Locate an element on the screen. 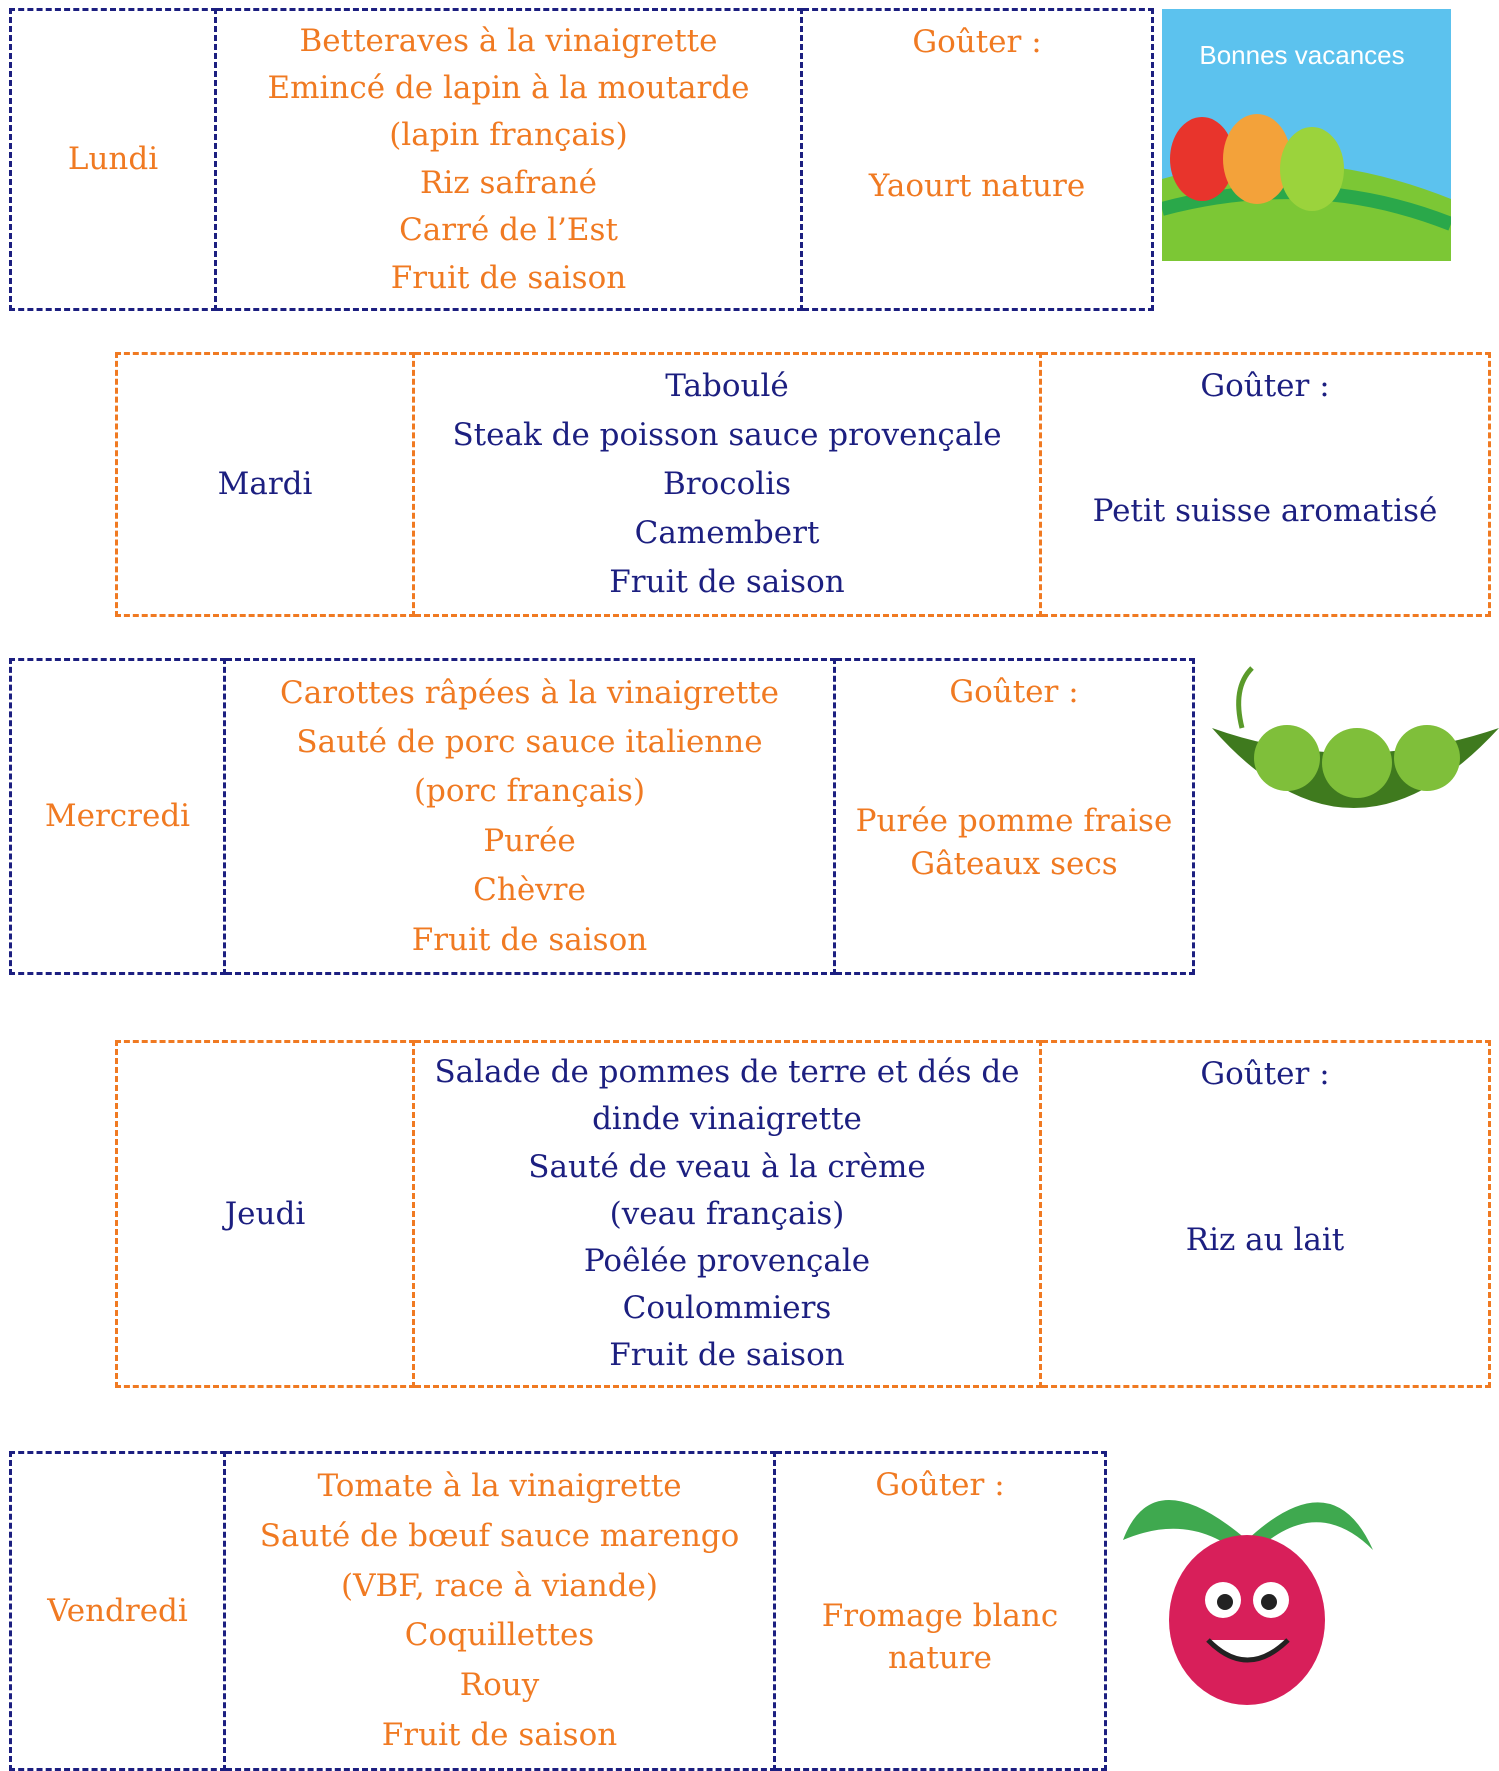 This screenshot has width=1499, height=1771. snack-item: Purée pomme fraise is located at coordinates (1014, 821).